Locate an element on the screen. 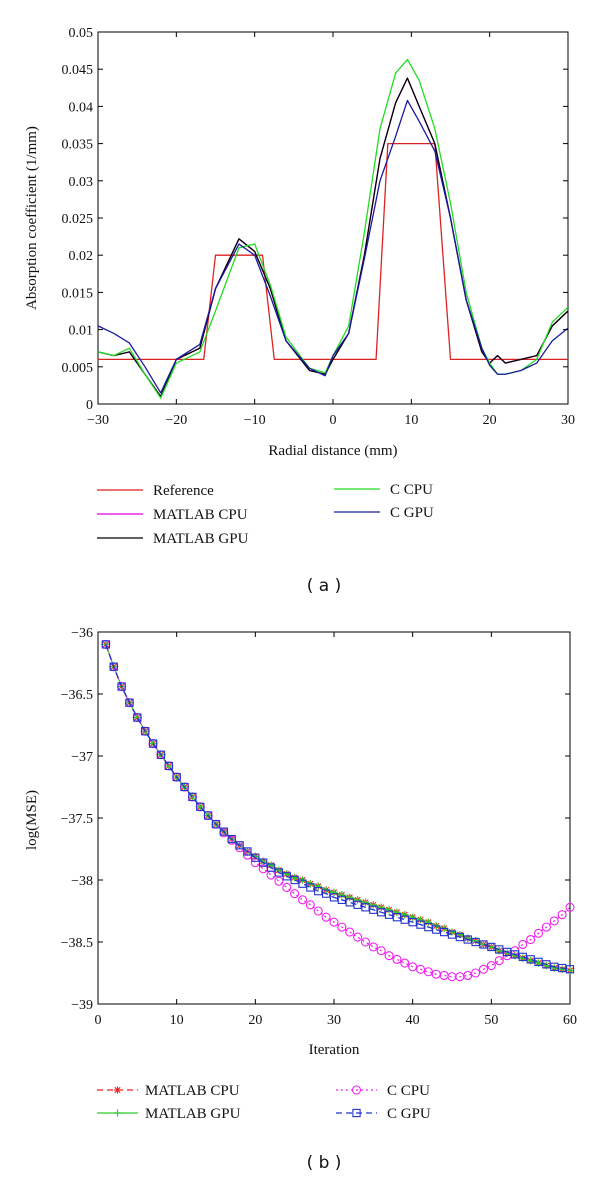 Image resolution: width=600 pixels, height=1178 pixels. y-tick-label: 0 is located at coordinates (89, 405).